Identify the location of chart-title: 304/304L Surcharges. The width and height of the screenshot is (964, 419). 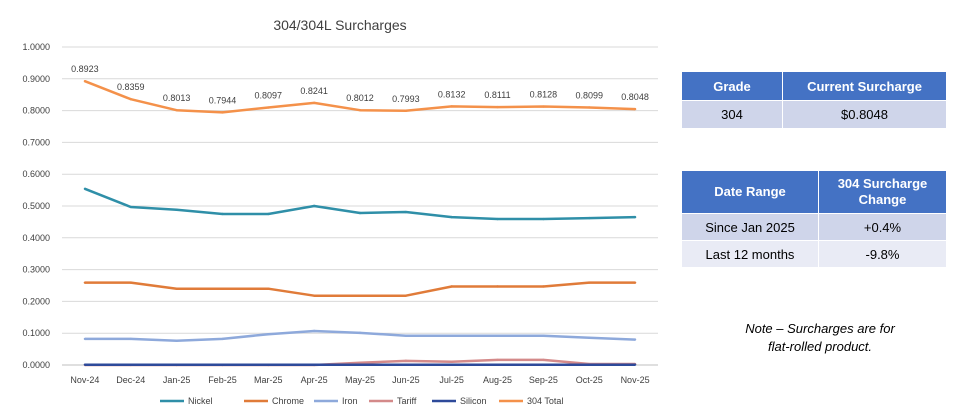
(339, 25).